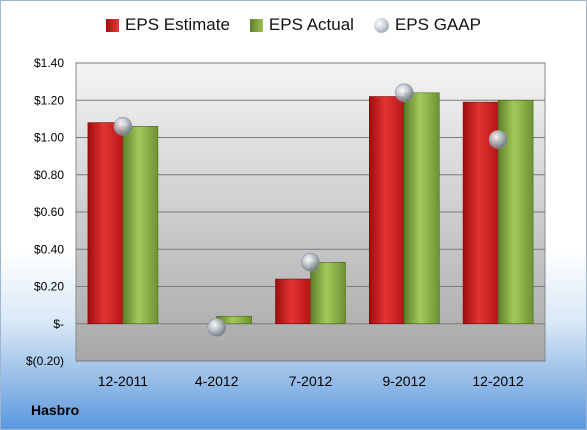 The image size is (587, 430). I want to click on y-tick-label: $-, so click(58, 324).